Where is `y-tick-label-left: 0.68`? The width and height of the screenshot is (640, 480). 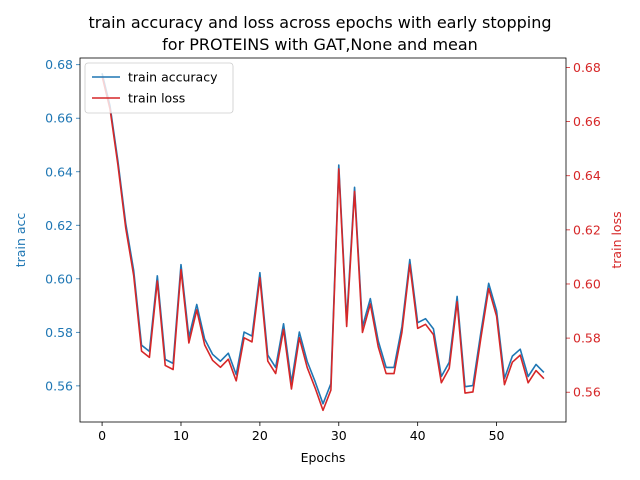 y-tick-label-left: 0.68 is located at coordinates (59, 64).